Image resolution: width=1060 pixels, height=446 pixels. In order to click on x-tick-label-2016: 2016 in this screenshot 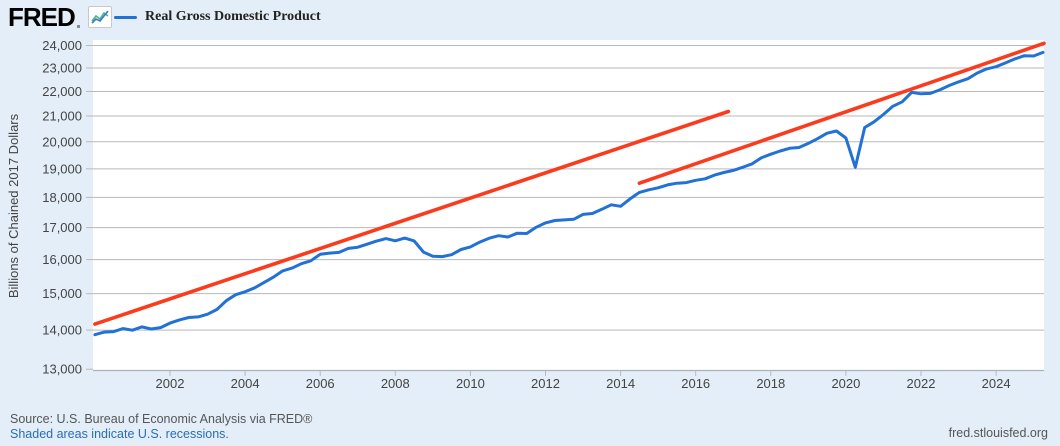, I will do `click(695, 383)`.